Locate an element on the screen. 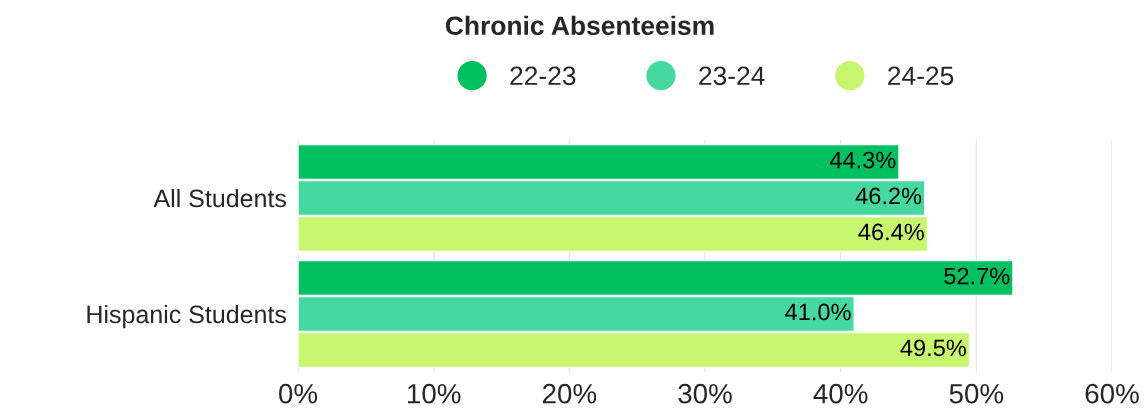  chart-title: Chronic Absenteeism is located at coordinates (579, 25).